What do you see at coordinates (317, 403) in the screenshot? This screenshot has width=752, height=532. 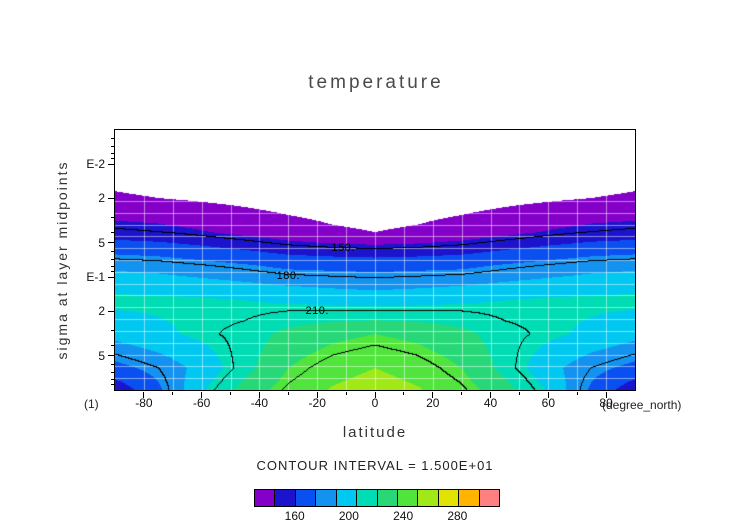 I see `x-tick-label: -20` at bounding box center [317, 403].